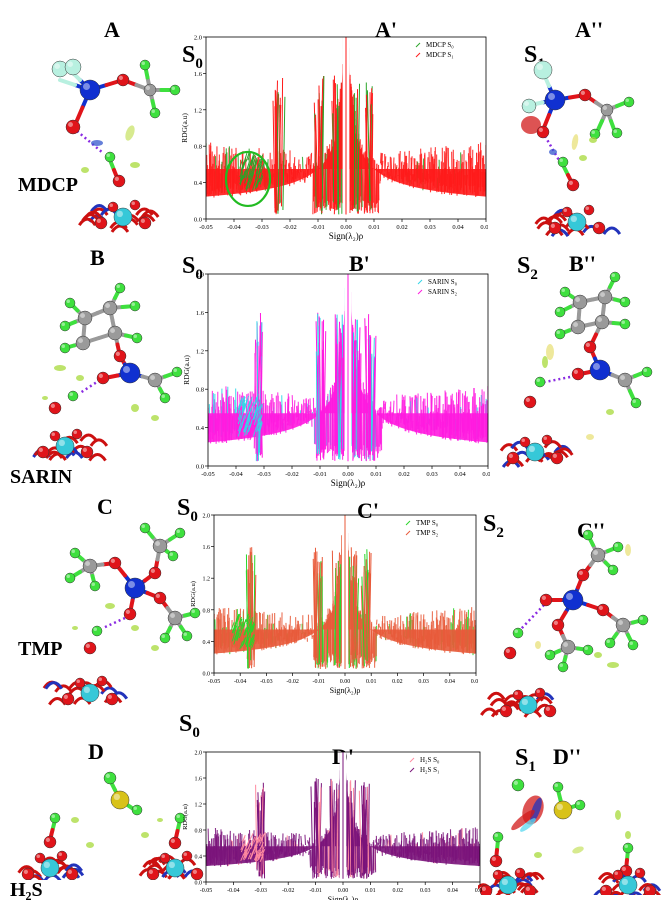 Image resolution: width=666 pixels, height=905 pixels. What do you see at coordinates (418, 45) in the screenshot?
I see `legend-marker` at bounding box center [418, 45].